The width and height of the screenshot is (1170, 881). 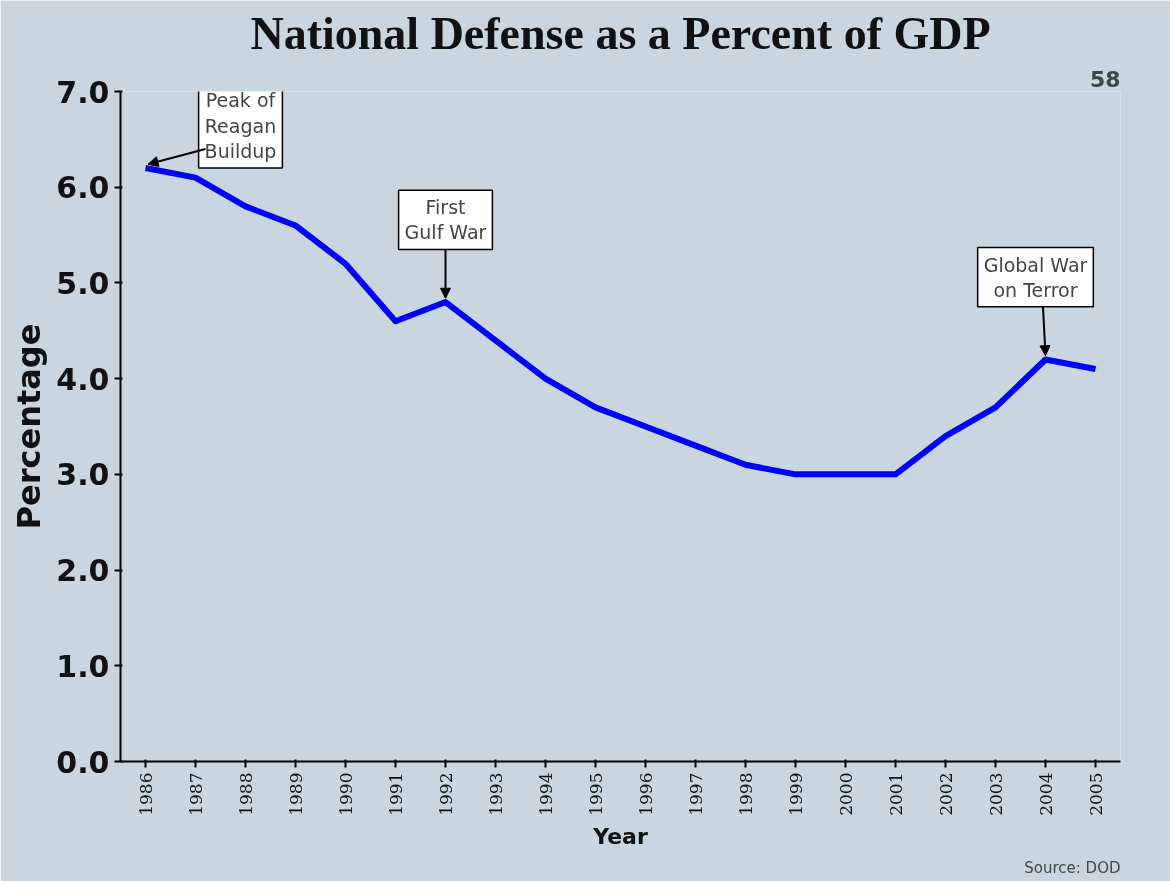 What do you see at coordinates (395, 794) in the screenshot?
I see `x-tick-label: 1991` at bounding box center [395, 794].